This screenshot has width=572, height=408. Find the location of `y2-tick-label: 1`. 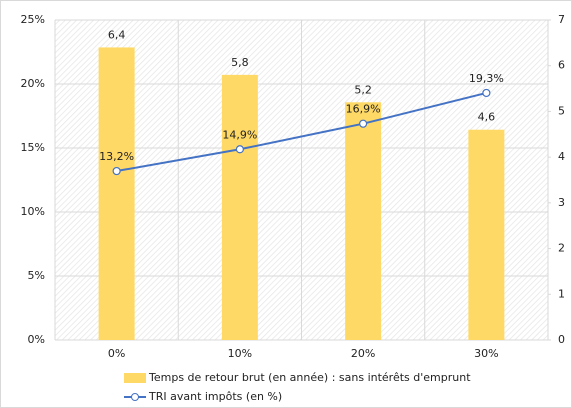

y2-tick-label: 1 is located at coordinates (561, 293).